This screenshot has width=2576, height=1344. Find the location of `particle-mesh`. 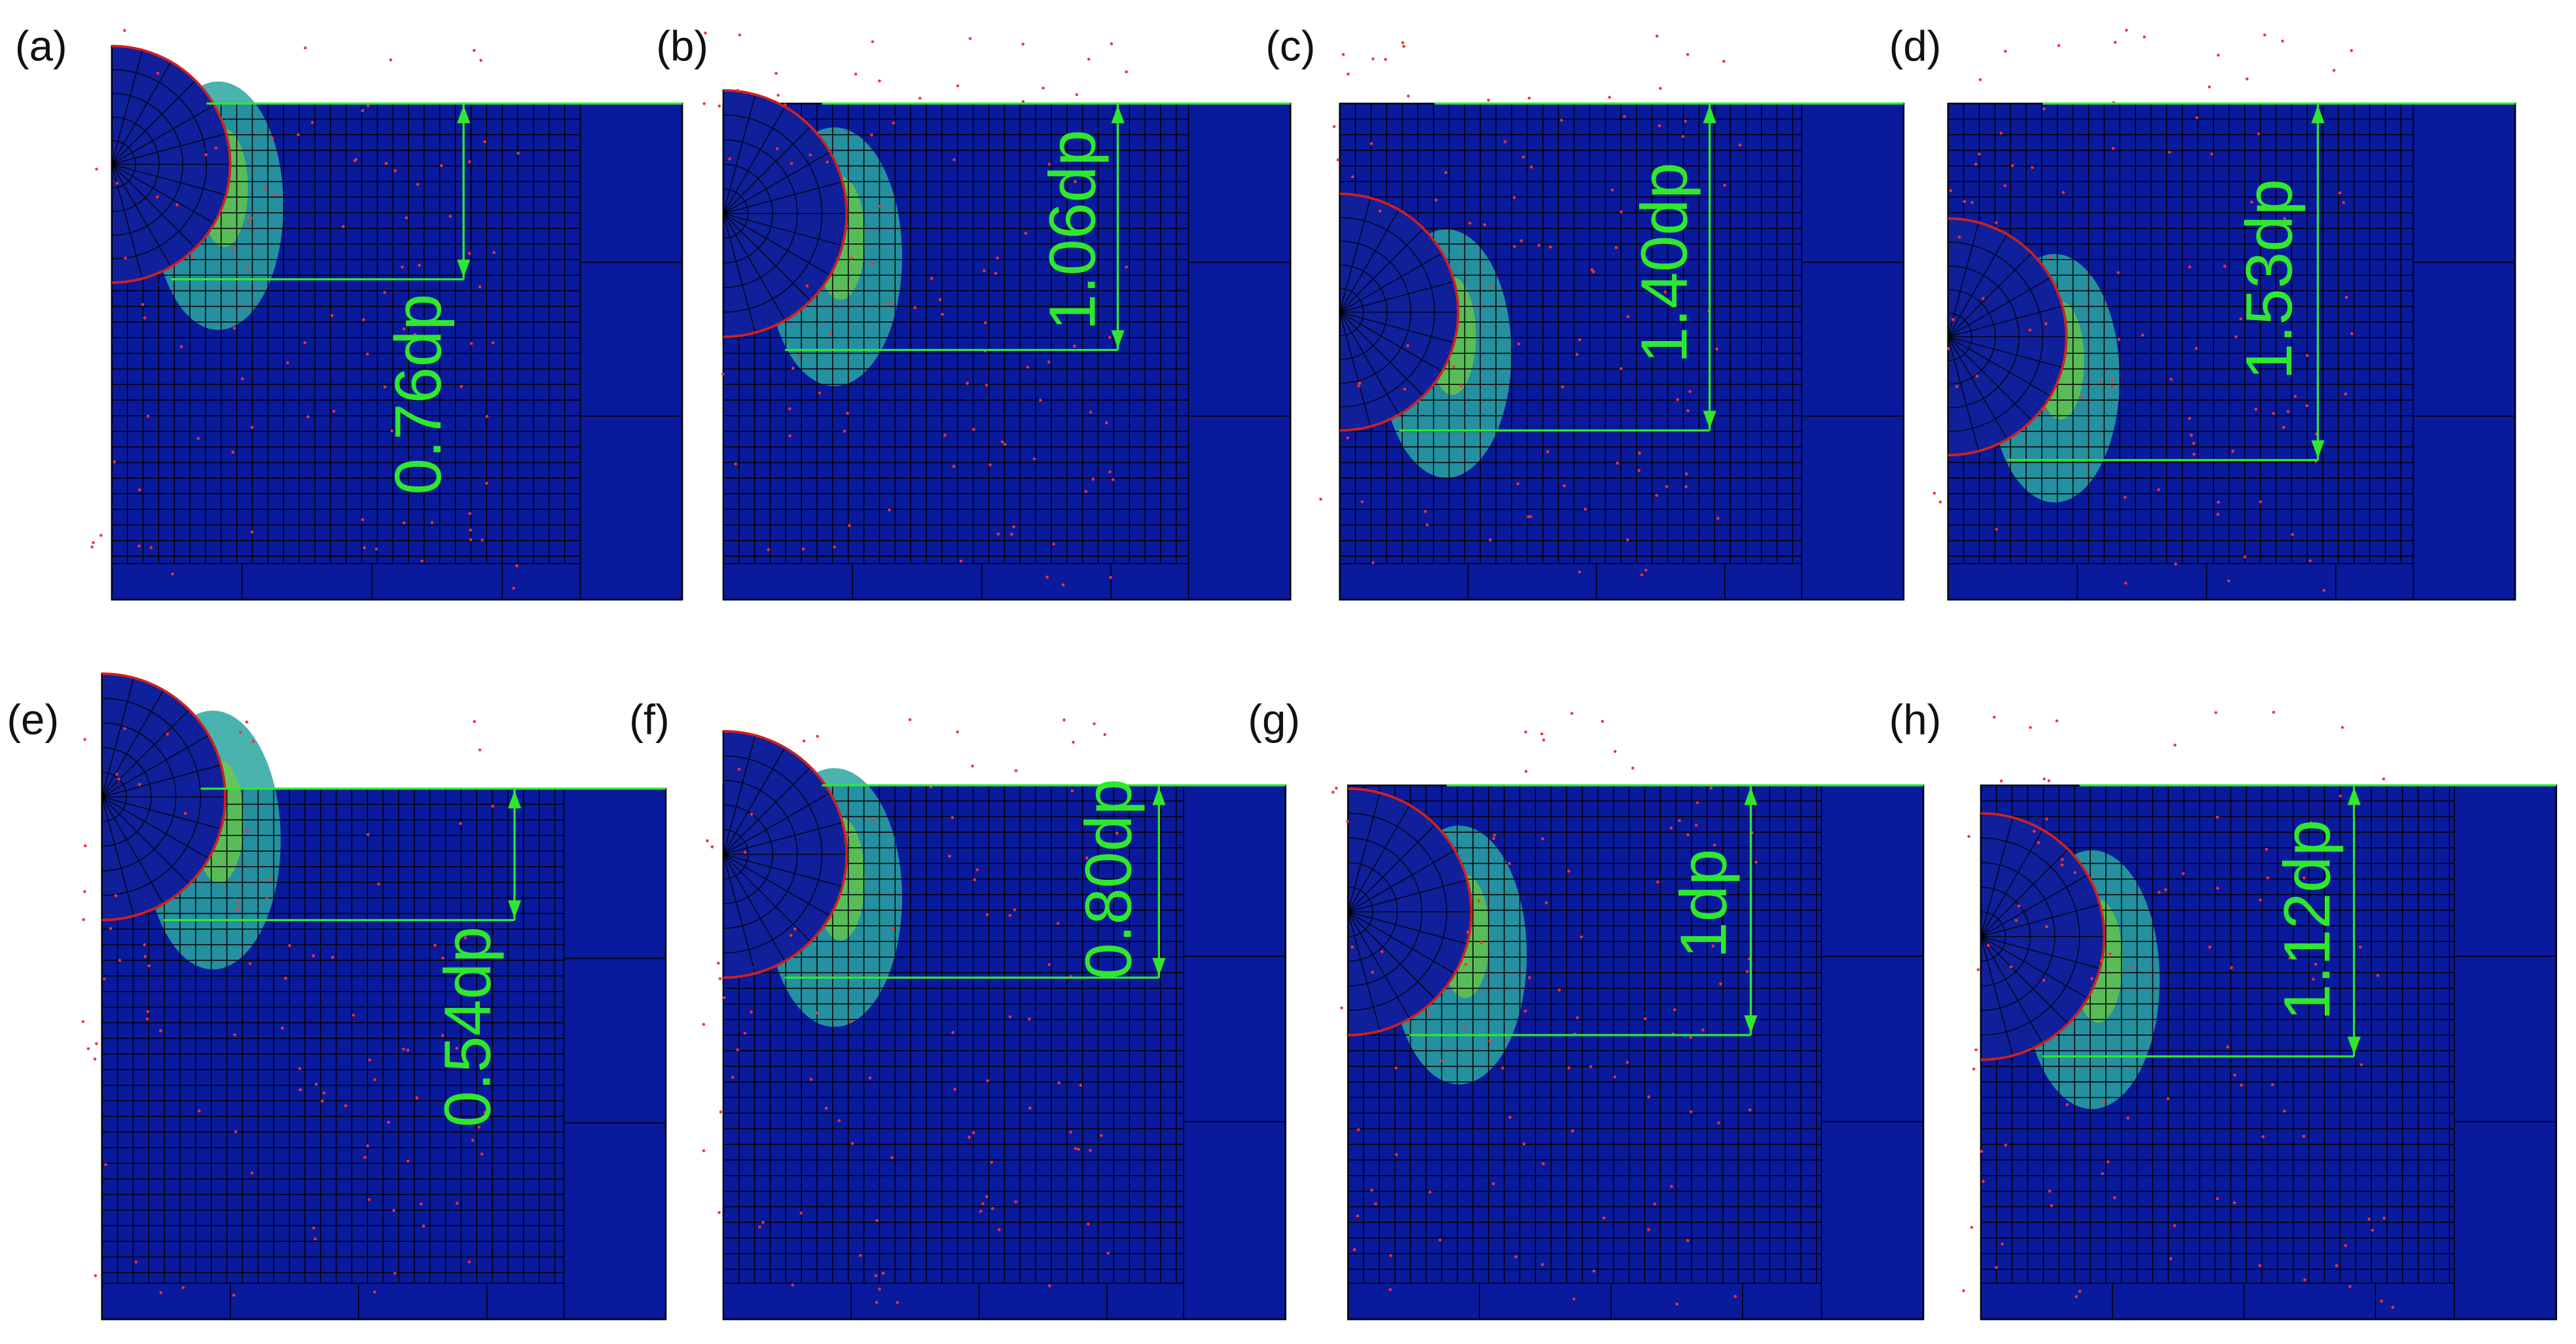

particle-mesh is located at coordinates (785, 855).